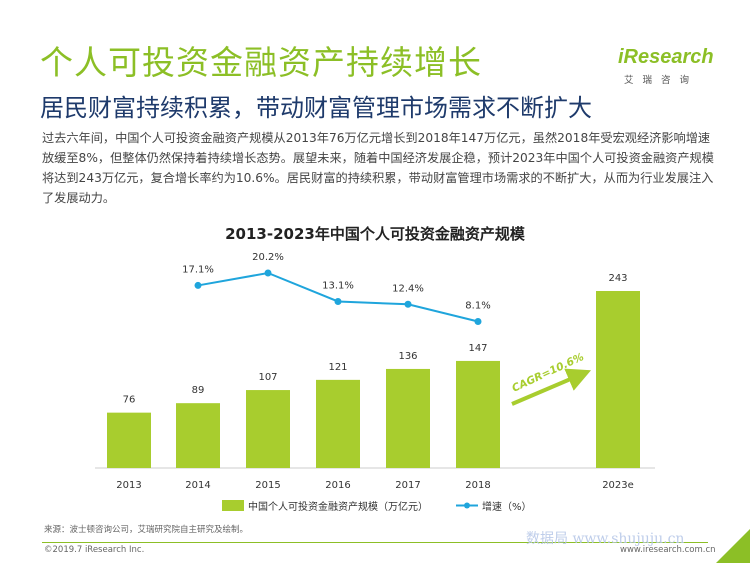  Describe the element at coordinates (618, 485) in the screenshot. I see `x-tick-label: 2023e` at that location.